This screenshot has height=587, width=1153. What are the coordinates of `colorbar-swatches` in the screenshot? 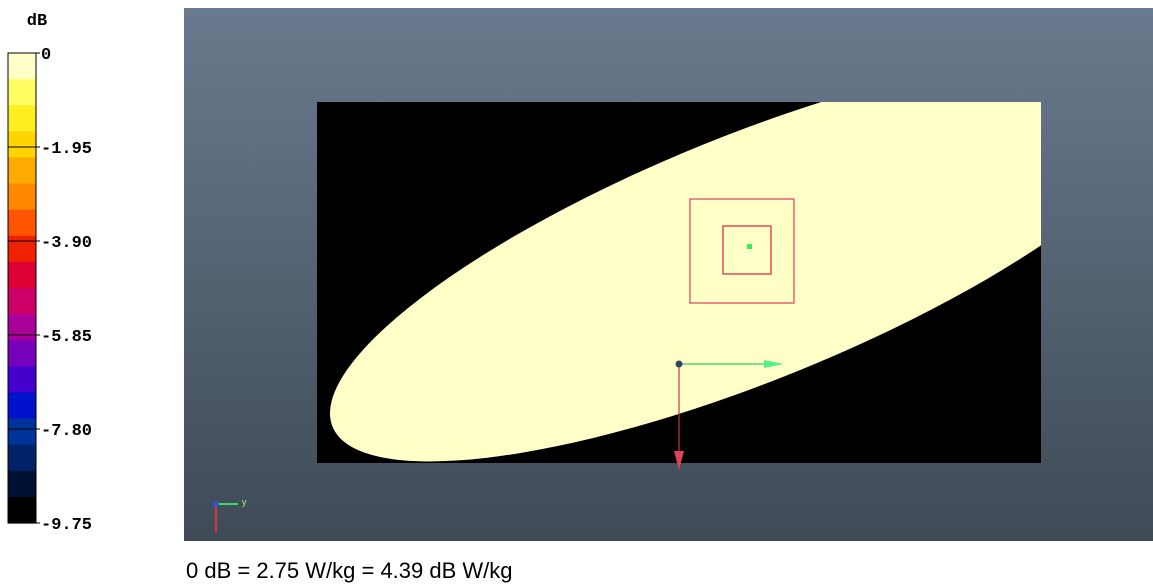 It's located at (22, 288).